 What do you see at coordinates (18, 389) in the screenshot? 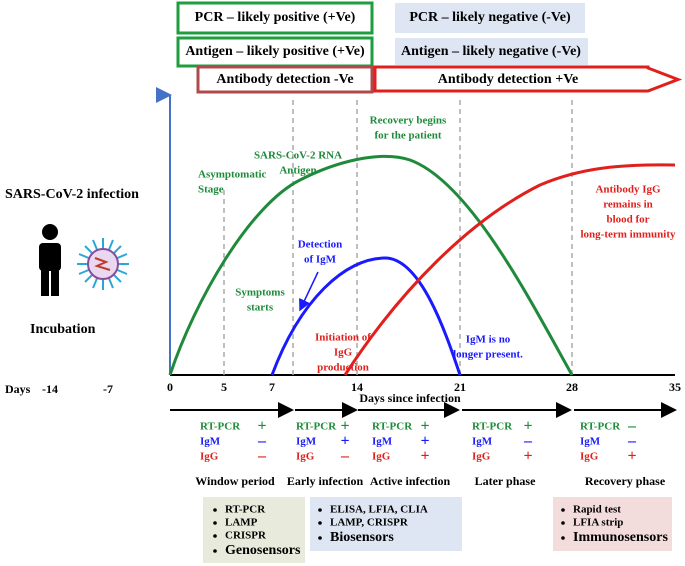
I see `days-label: Days` at bounding box center [18, 389].